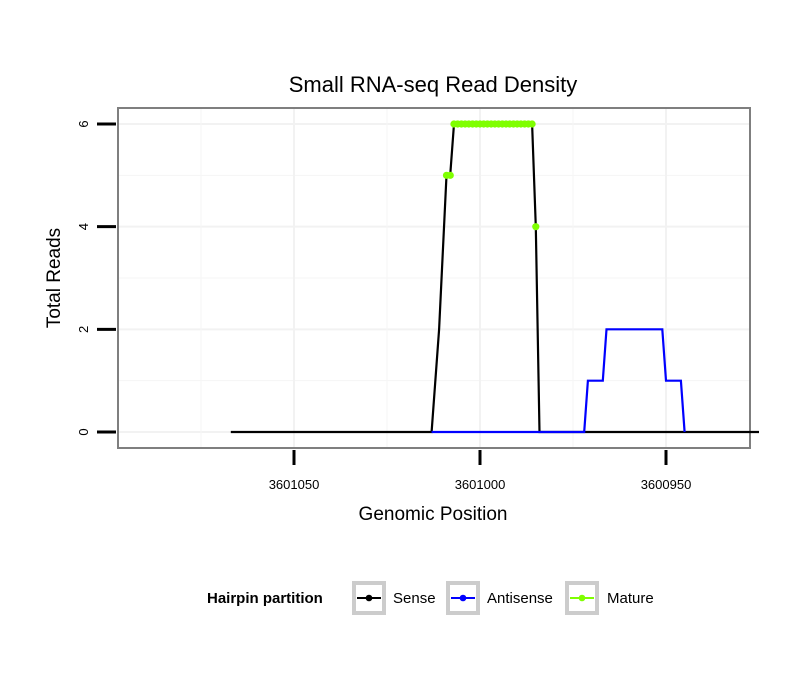  I want to click on y-tick-label: 2, so click(83, 329).